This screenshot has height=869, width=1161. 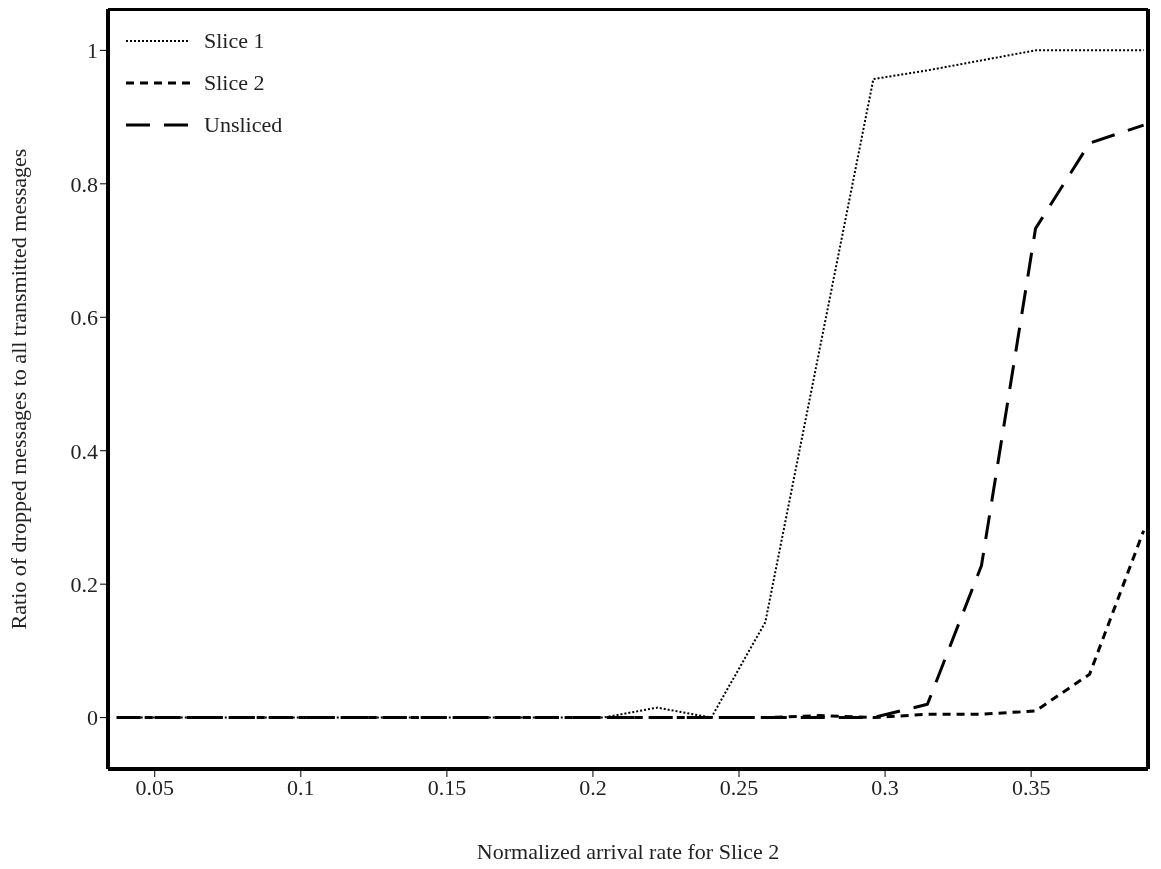 What do you see at coordinates (84, 318) in the screenshot?
I see `y-tick-label: 0.6` at bounding box center [84, 318].